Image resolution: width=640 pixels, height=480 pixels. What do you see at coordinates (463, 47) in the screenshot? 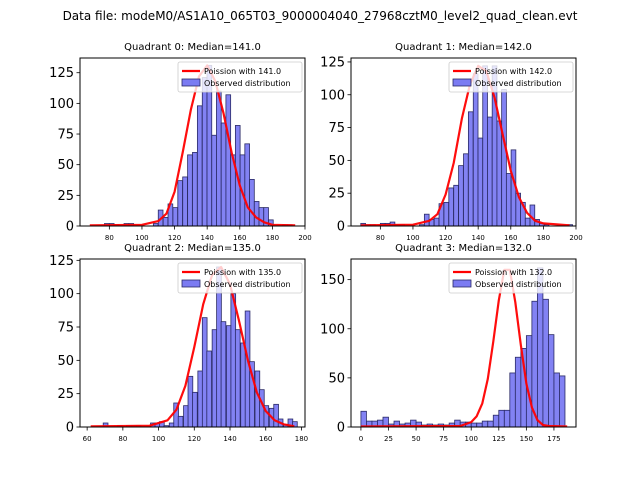
I see `subplot-title: Quadrant 1: Median=142.0` at bounding box center [463, 47].